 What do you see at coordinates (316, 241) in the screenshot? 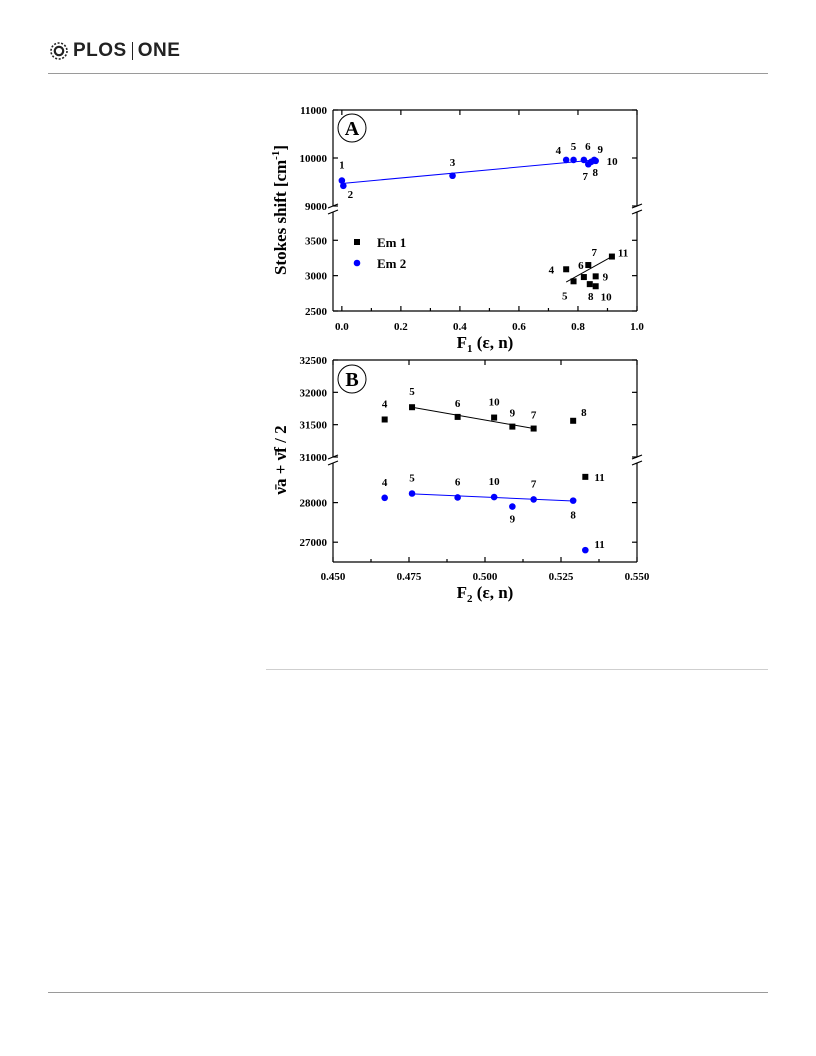
I see `y-tick-label: 3500` at bounding box center [316, 241].